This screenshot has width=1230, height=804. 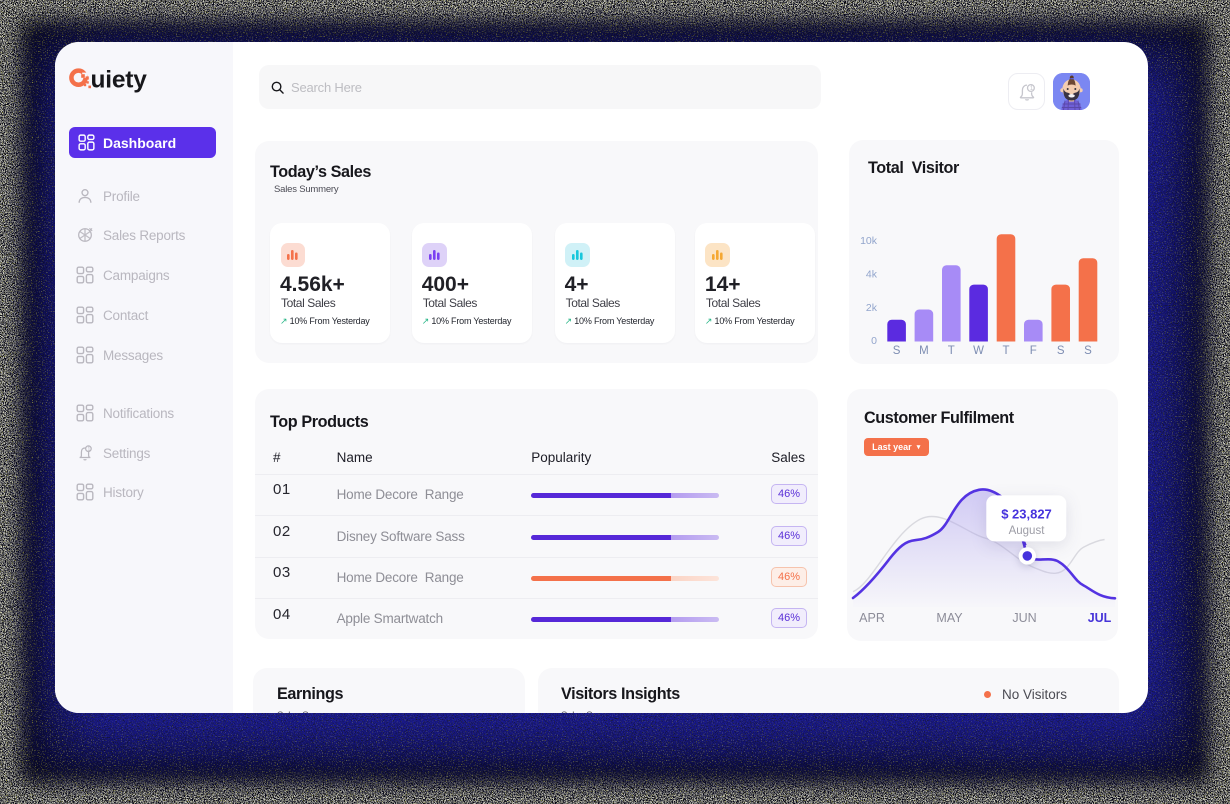 What do you see at coordinates (1026, 513) in the screenshot?
I see `svg-text: $ 23,827` at bounding box center [1026, 513].